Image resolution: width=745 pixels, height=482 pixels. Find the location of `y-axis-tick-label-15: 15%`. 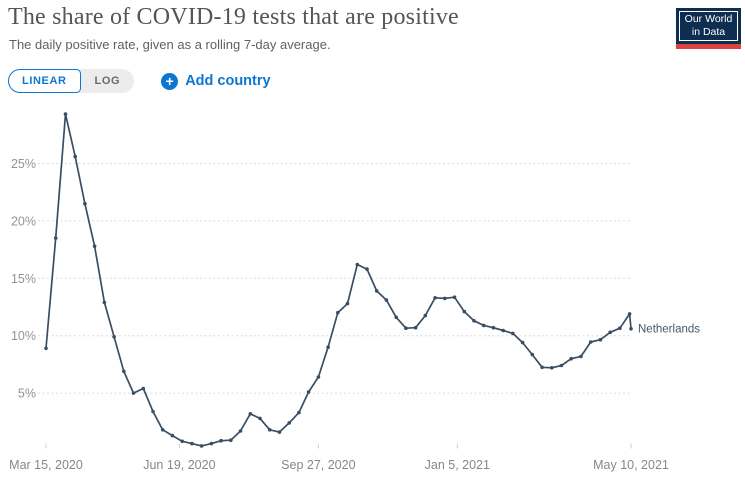

y-axis-tick-label-15: 15% is located at coordinates (23, 279).